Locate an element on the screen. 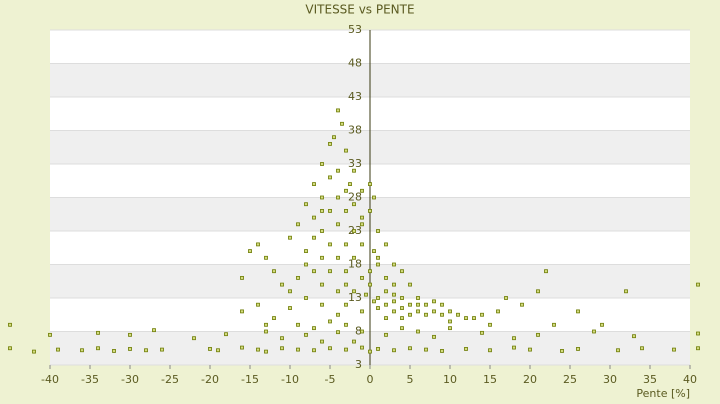 This screenshot has width=720, height=404. x-tick-label: -10 is located at coordinates (290, 379).